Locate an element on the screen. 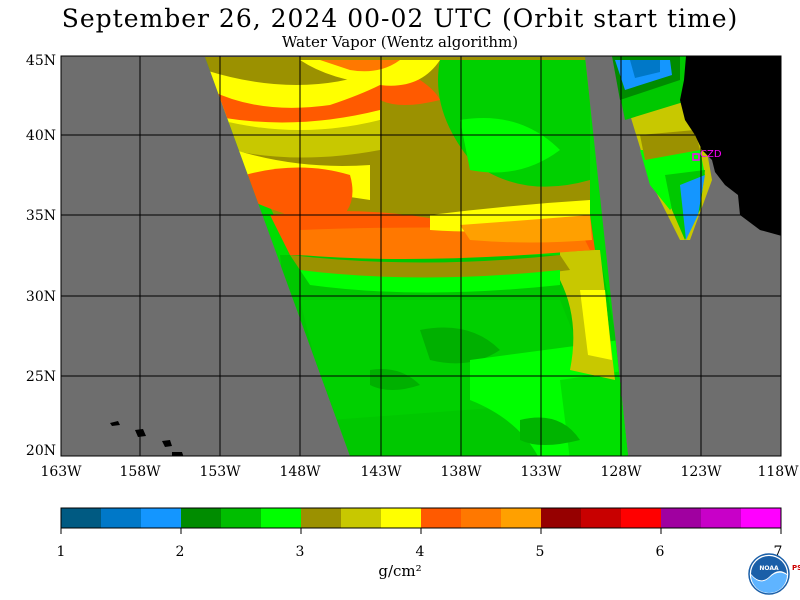  station-label: CZD is located at coordinates (711, 154).